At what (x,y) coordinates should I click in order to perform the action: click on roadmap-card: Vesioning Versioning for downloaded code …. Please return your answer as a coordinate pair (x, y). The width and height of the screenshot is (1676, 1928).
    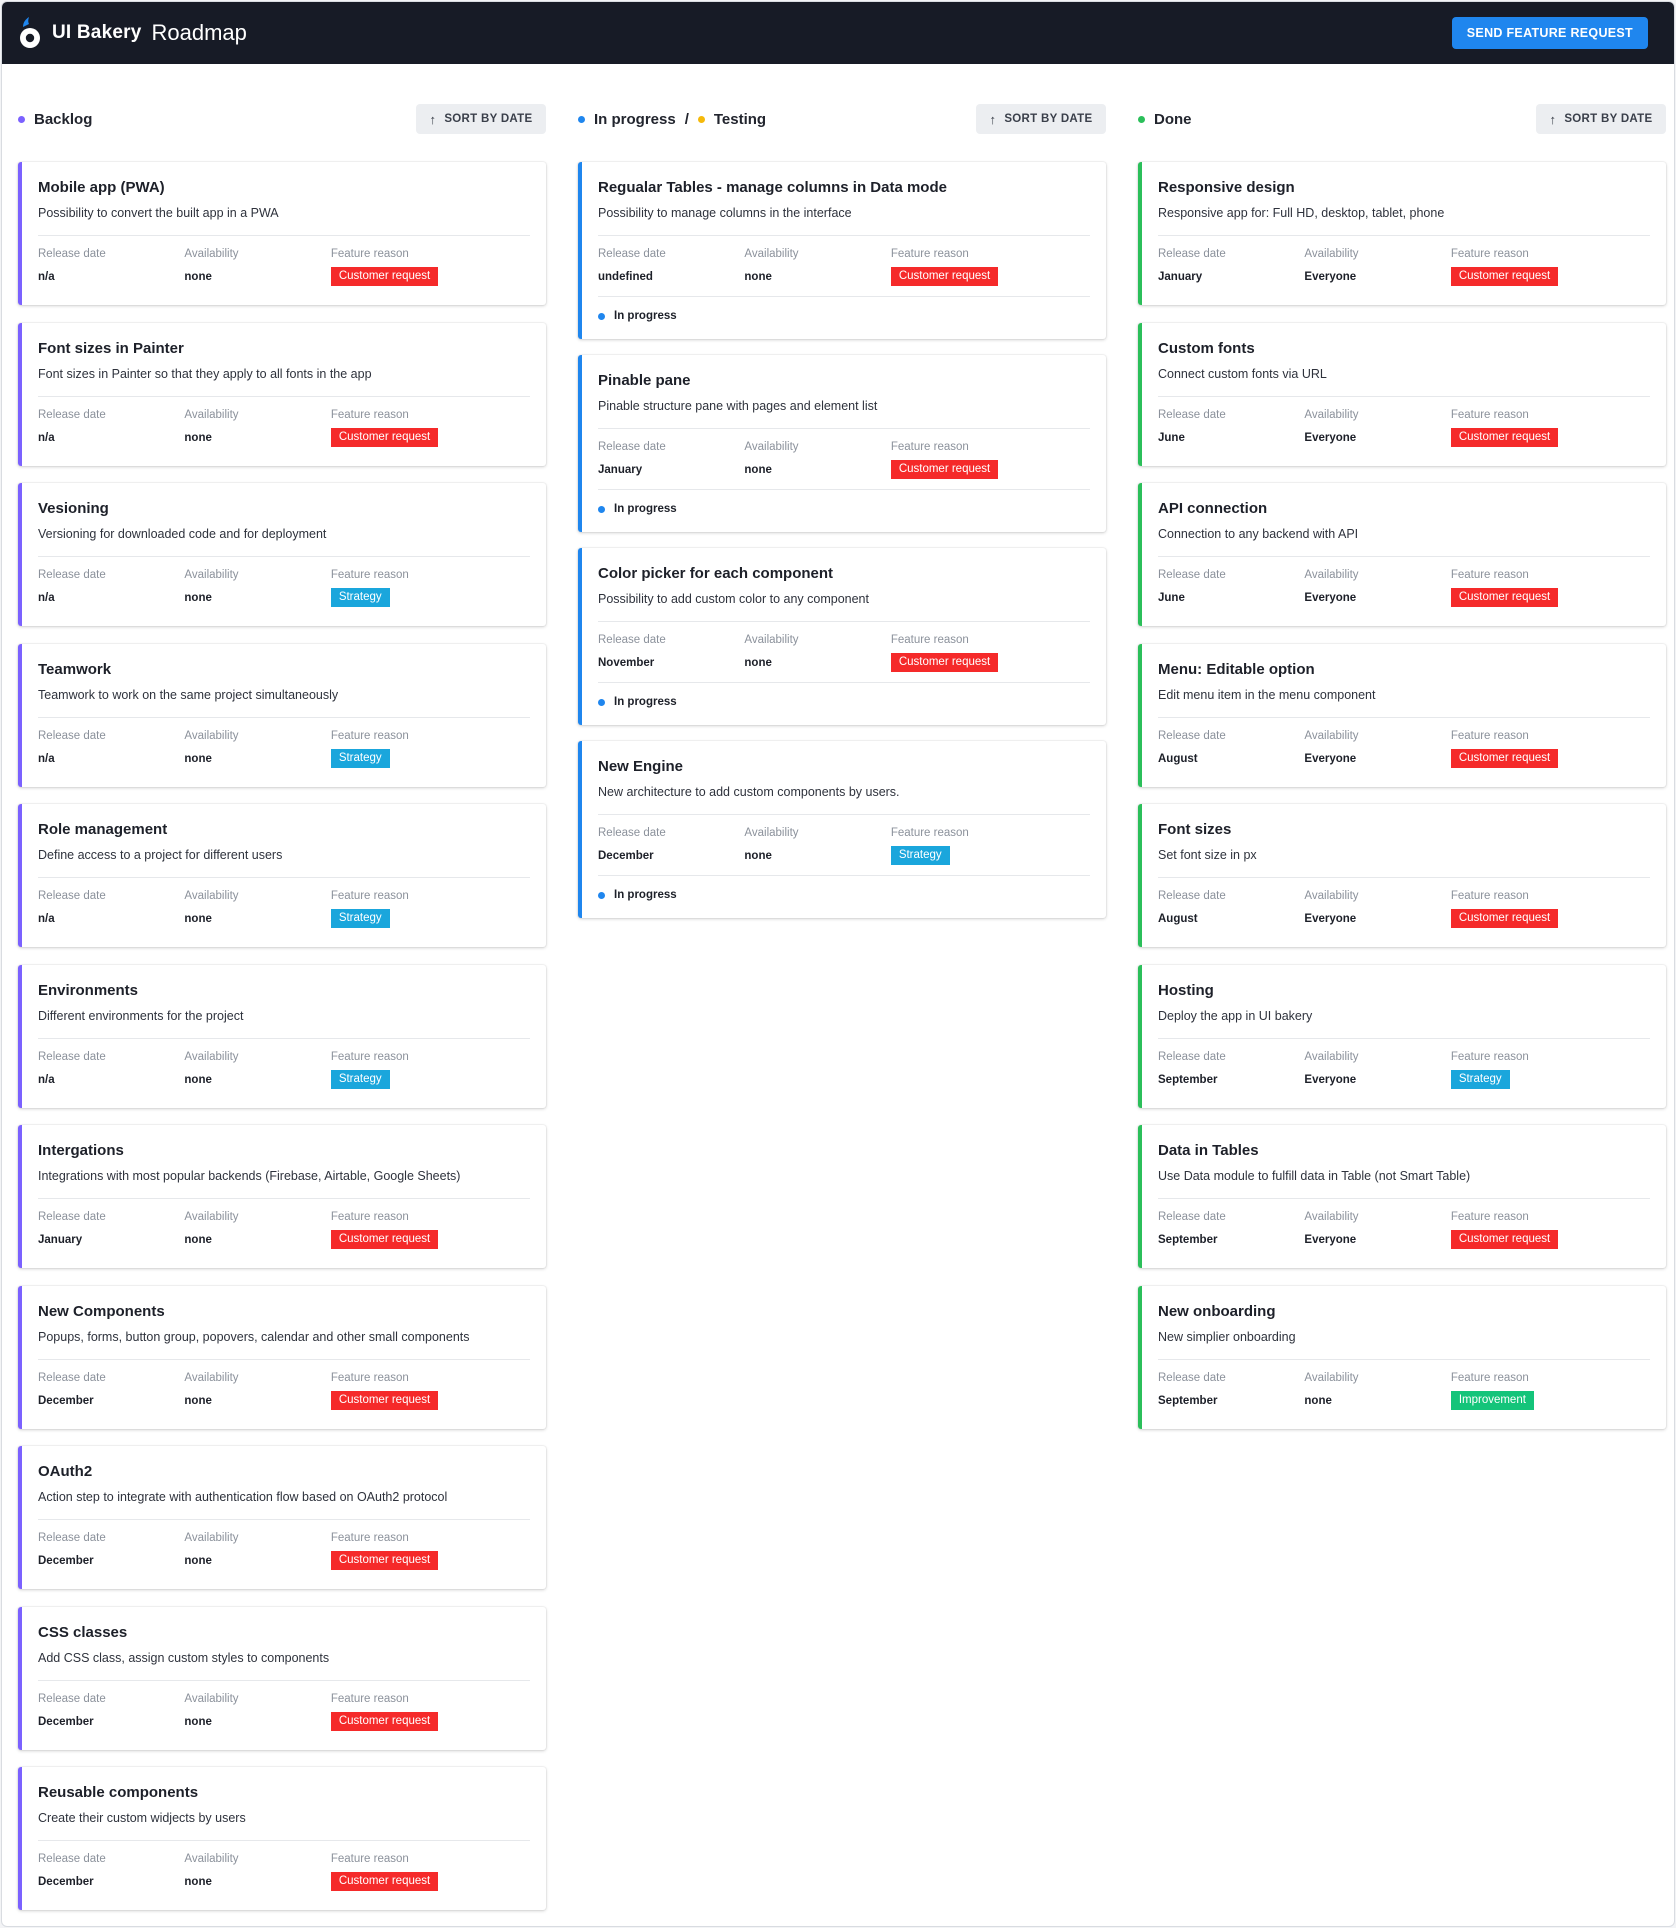
    Looking at the image, I should click on (282, 554).